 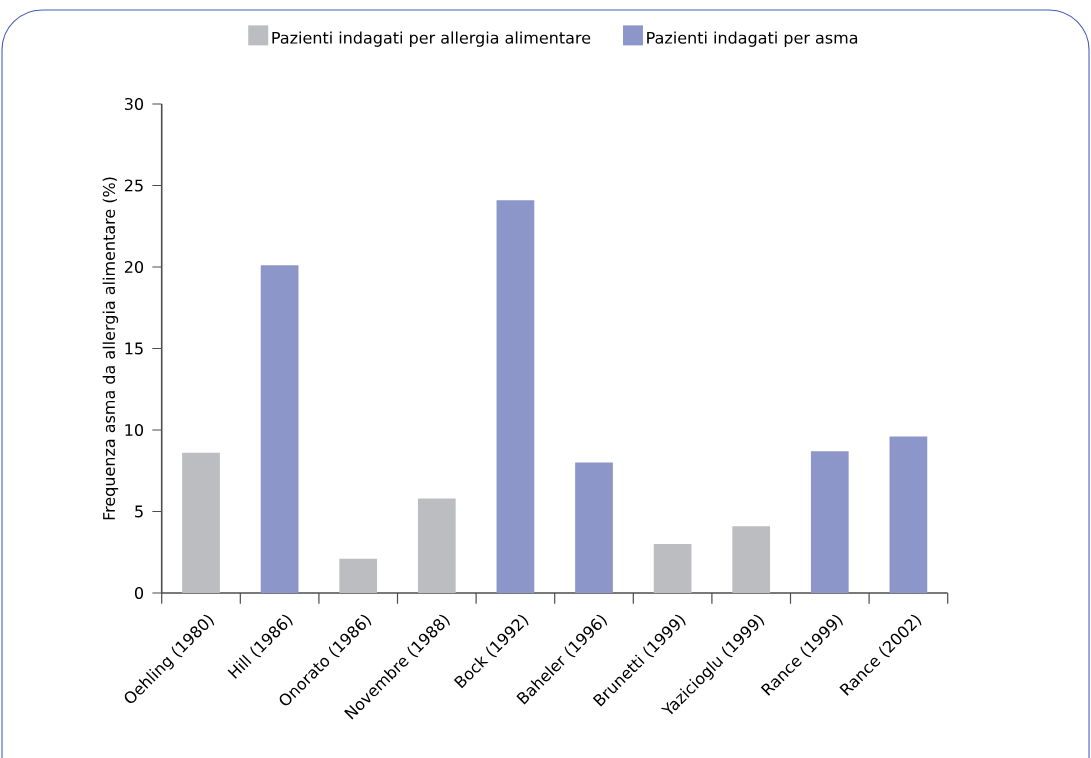 I want to click on y-tick-label: 10, so click(x=134, y=430).